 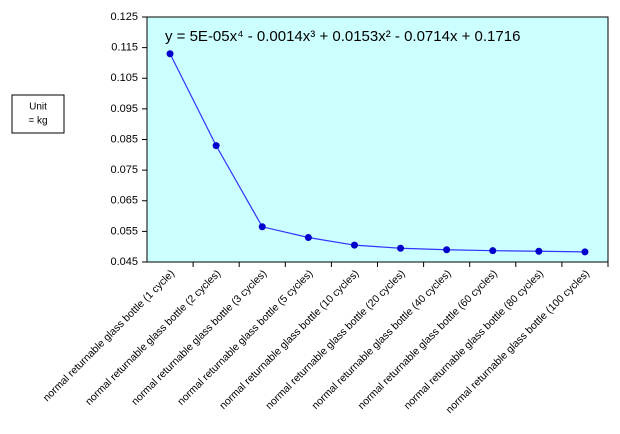 I want to click on y-tick-label: 0.105, so click(x=124, y=78).